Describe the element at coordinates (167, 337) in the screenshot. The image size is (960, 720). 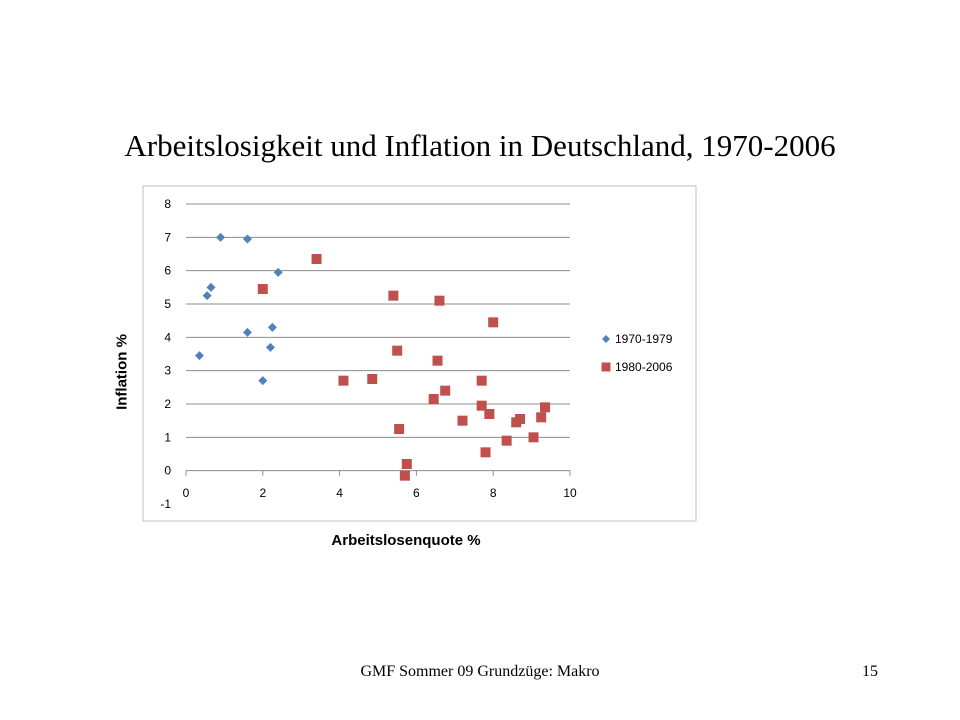
I see `y-tick-label: 4` at that location.